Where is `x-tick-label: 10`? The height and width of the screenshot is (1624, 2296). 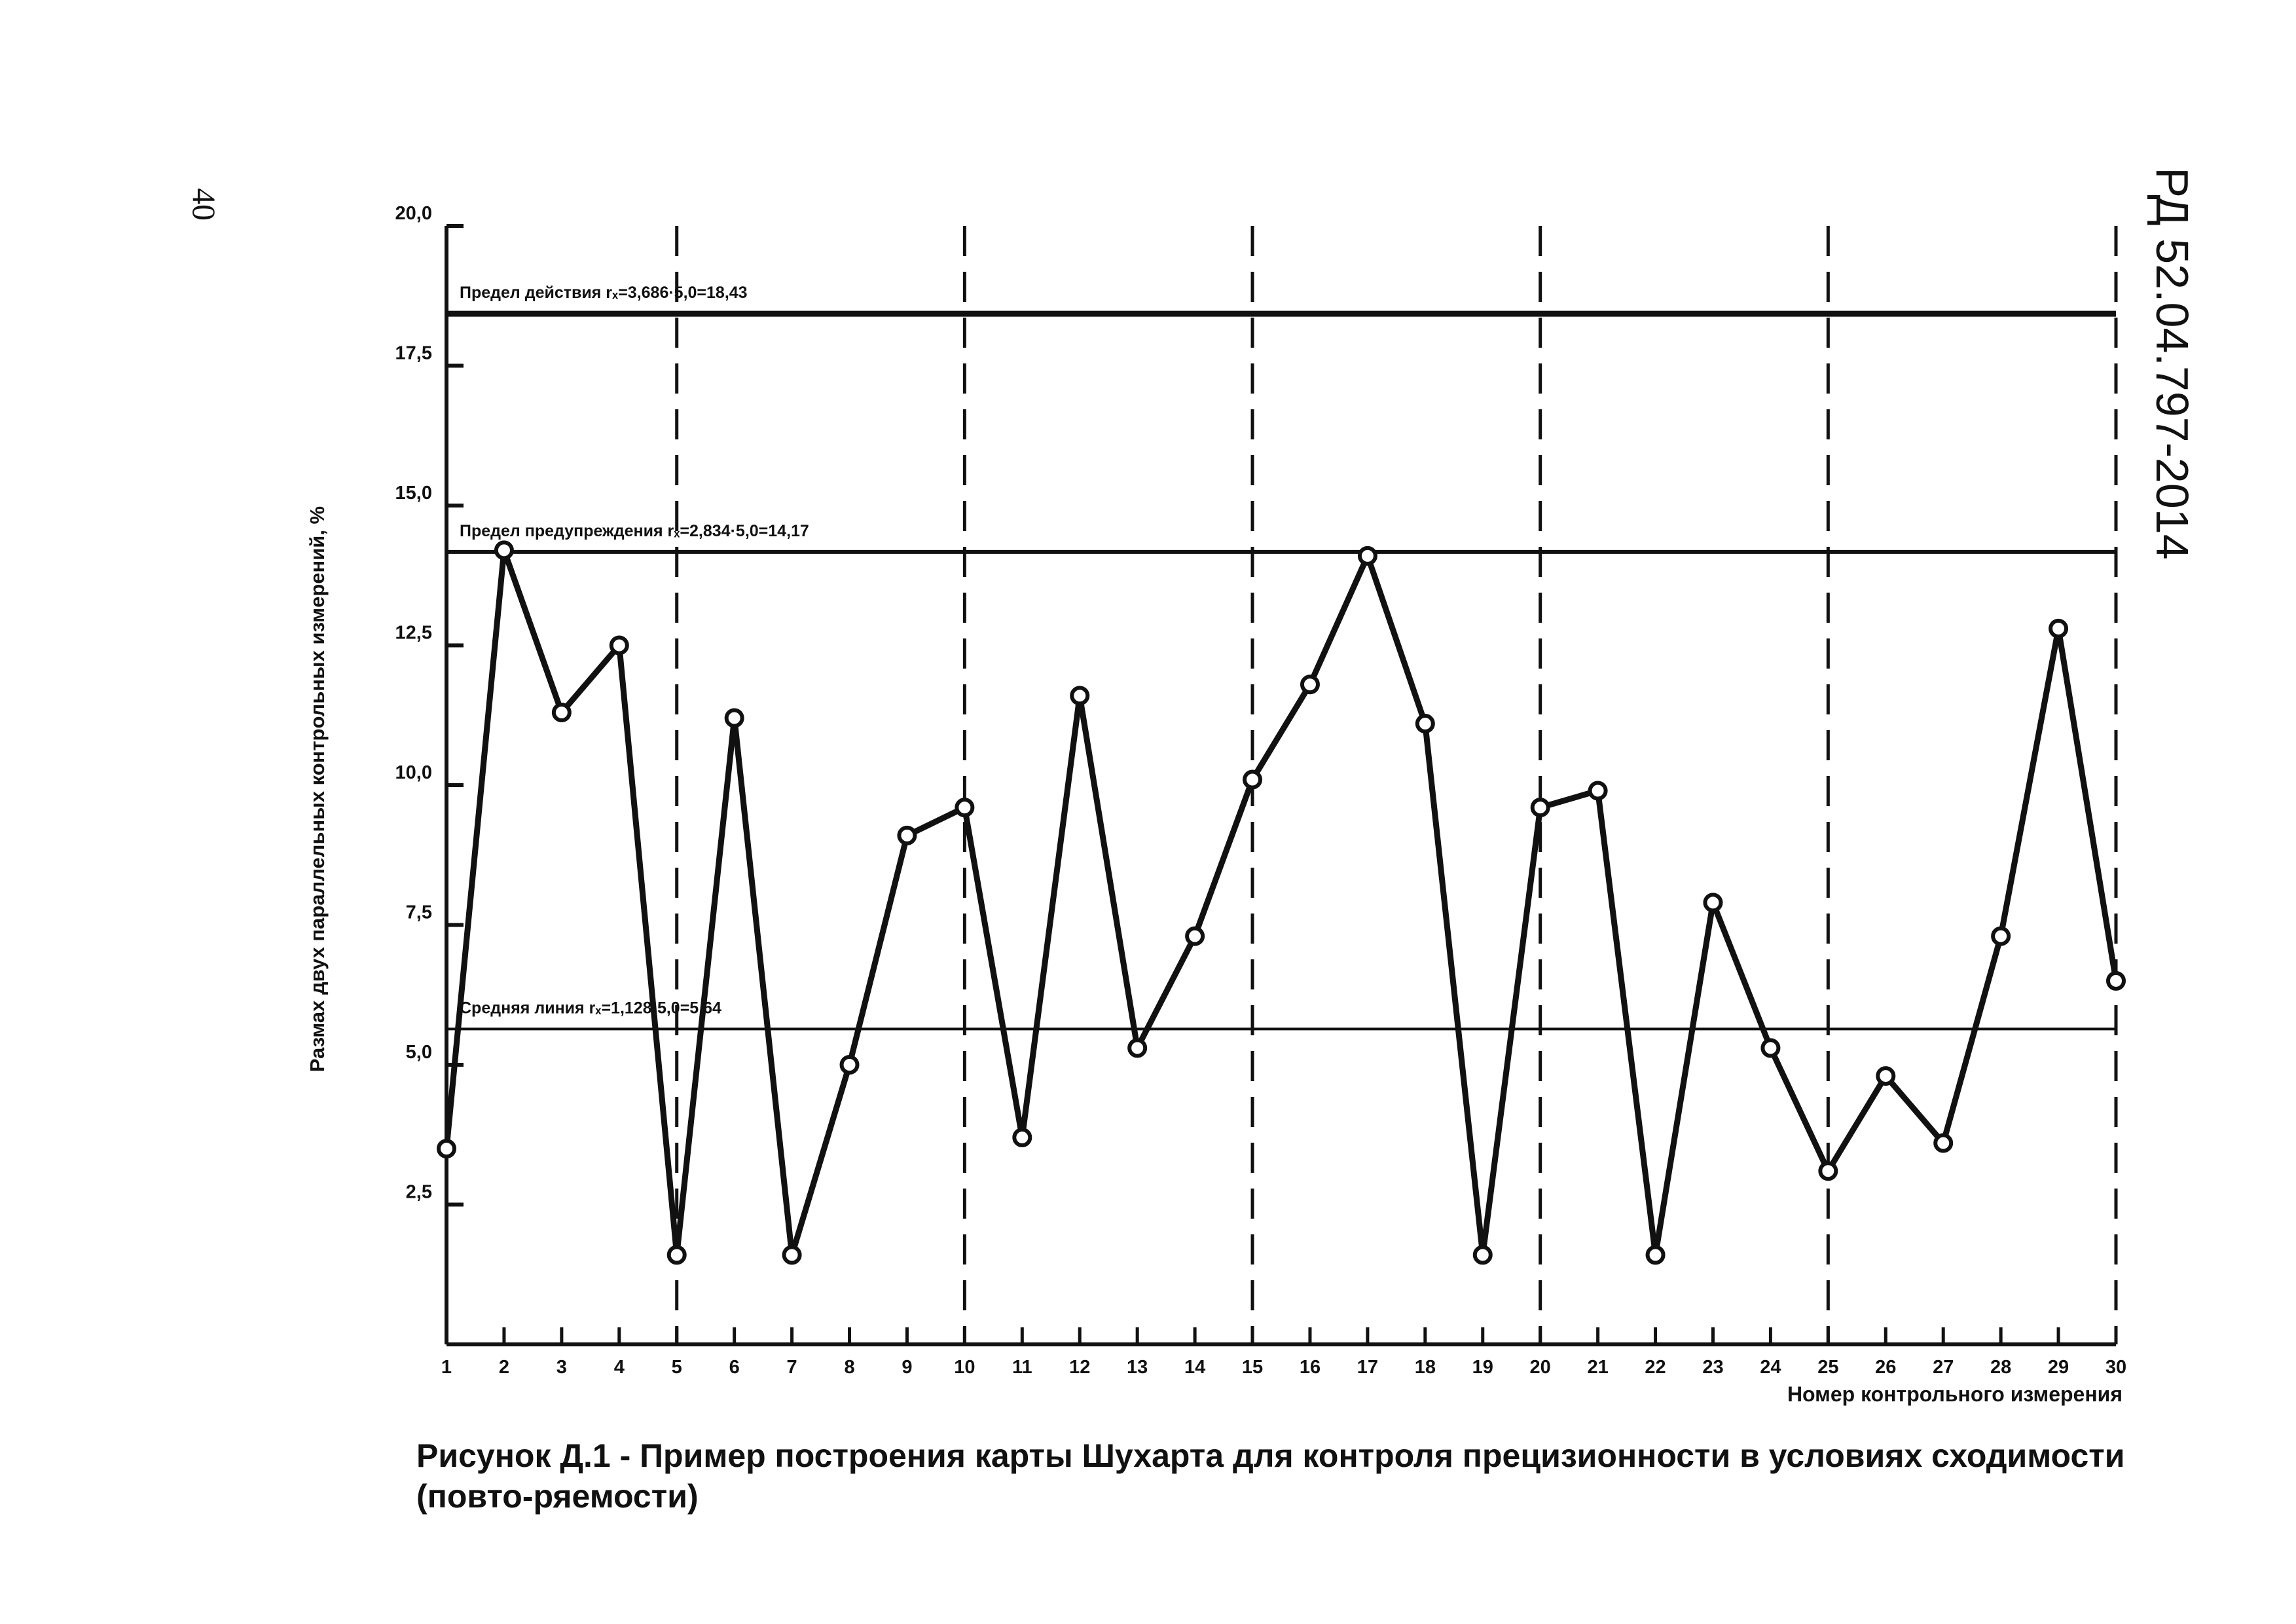
x-tick-label: 10 is located at coordinates (964, 1367).